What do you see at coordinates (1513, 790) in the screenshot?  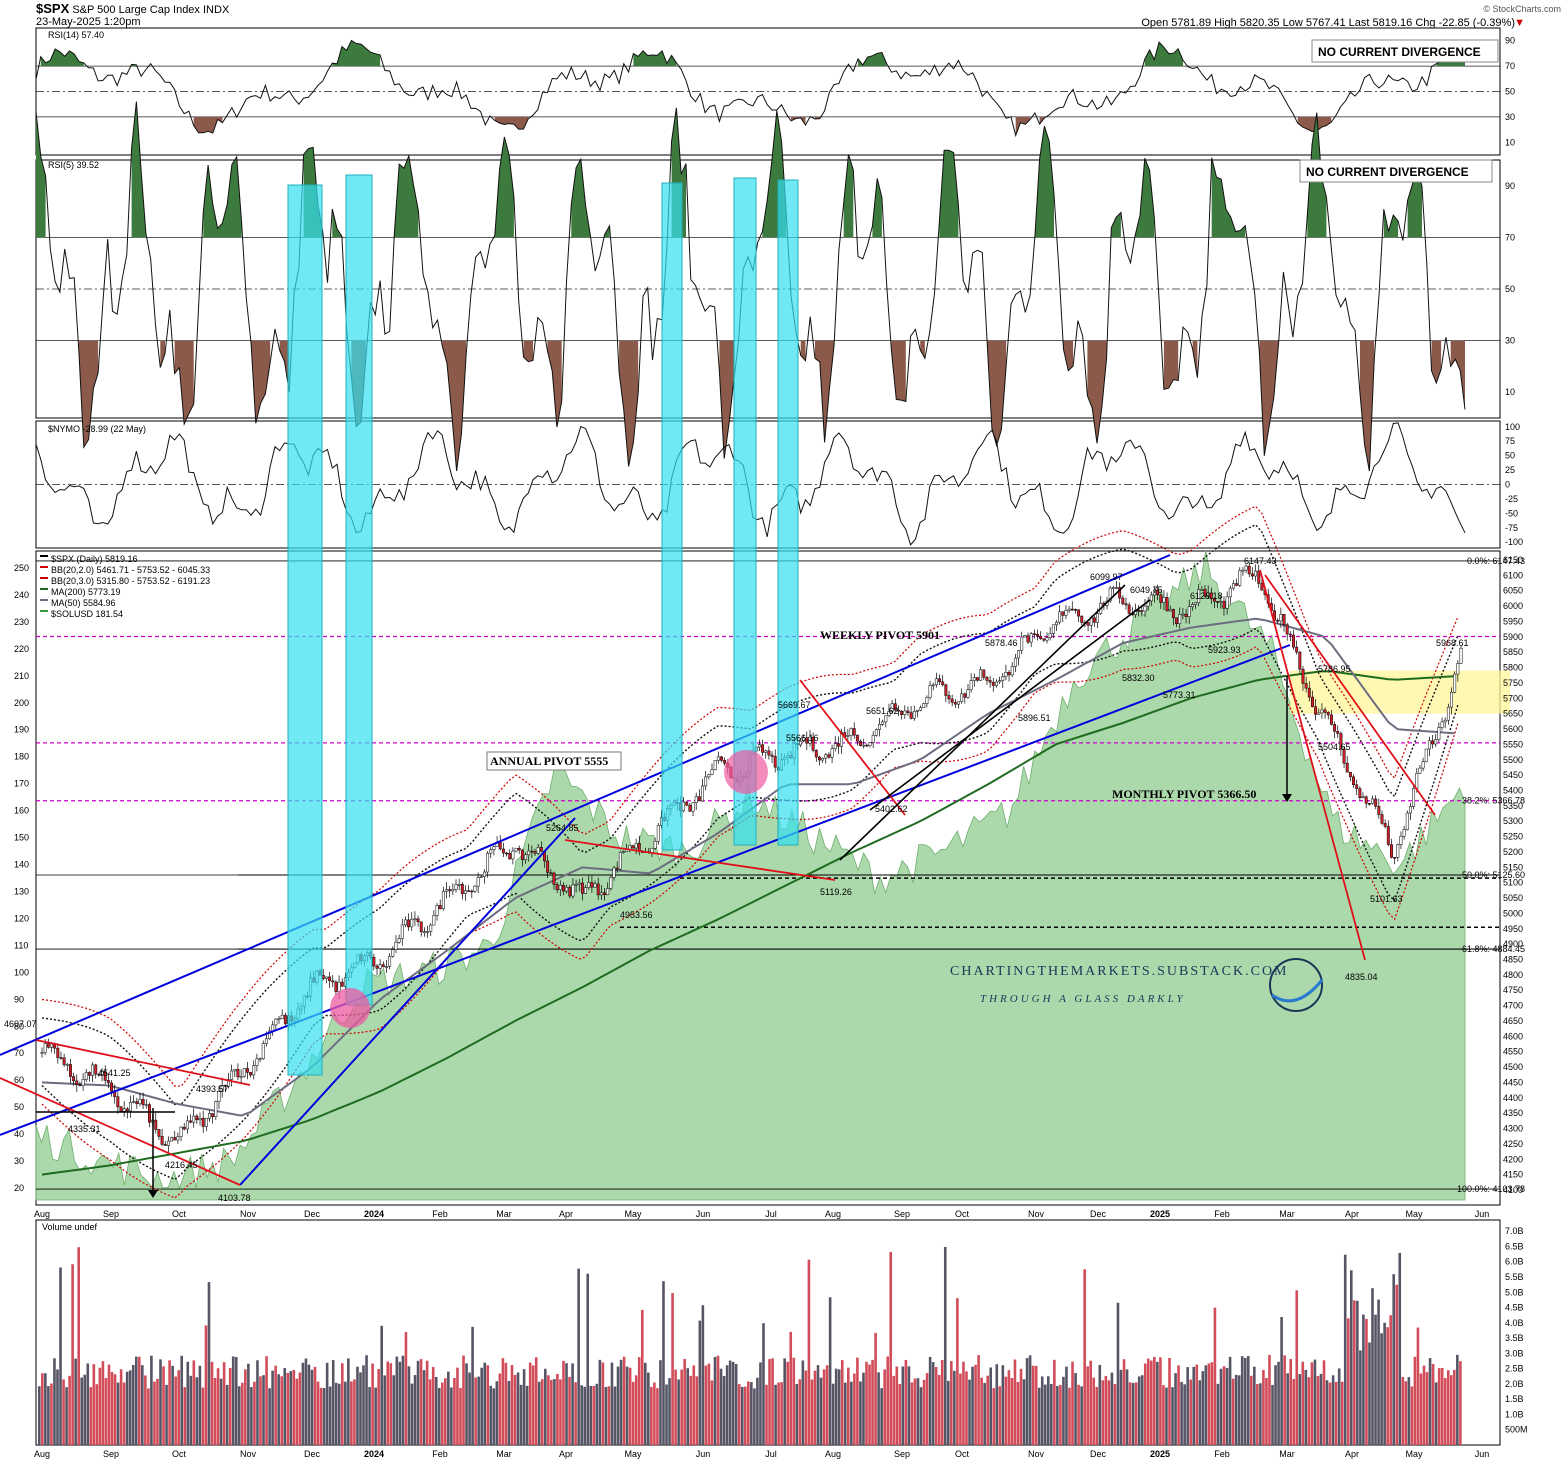 I see `price-tick-label: 5400` at bounding box center [1513, 790].